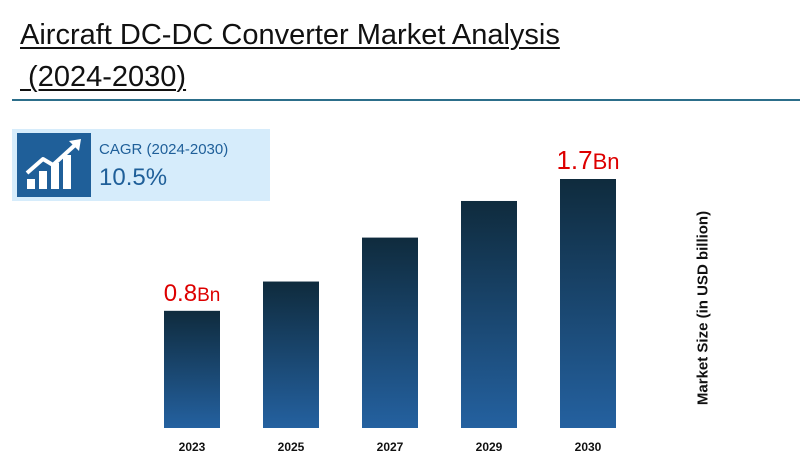 Image resolution: width=800 pixels, height=464 pixels. I want to click on x-tick-label: 2023, so click(192, 447).